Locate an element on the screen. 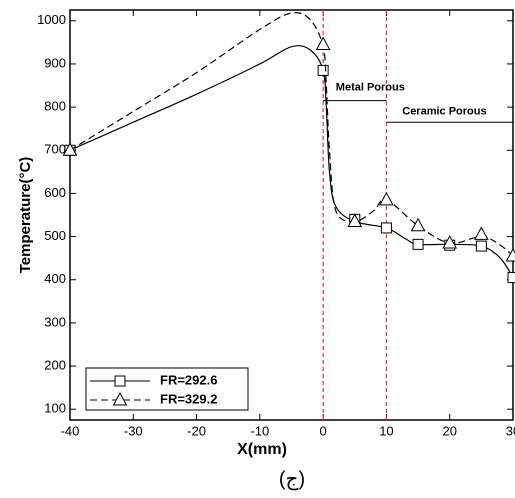 The width and height of the screenshot is (515, 498). annotation: Metal Porous is located at coordinates (370, 88).